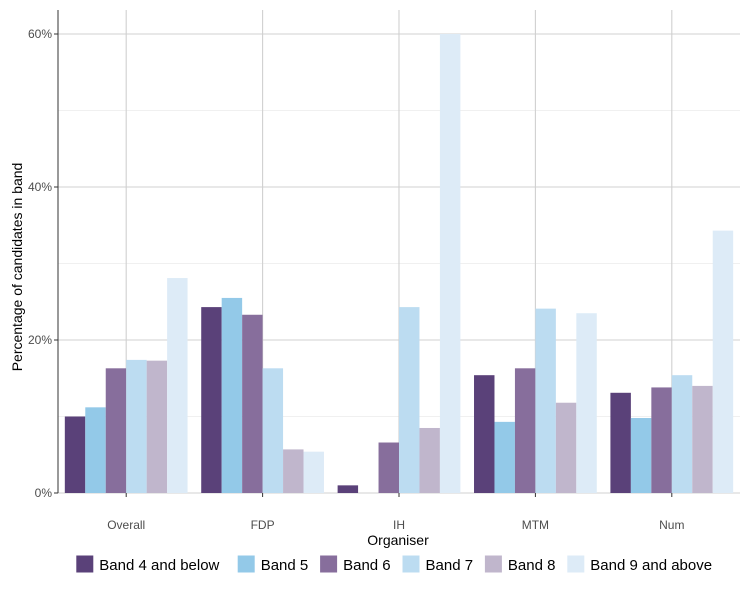 Image resolution: width=753 pixels, height=589 pixels. Describe the element at coordinates (40, 34) in the screenshot. I see `y-tick-label: 60%` at that location.